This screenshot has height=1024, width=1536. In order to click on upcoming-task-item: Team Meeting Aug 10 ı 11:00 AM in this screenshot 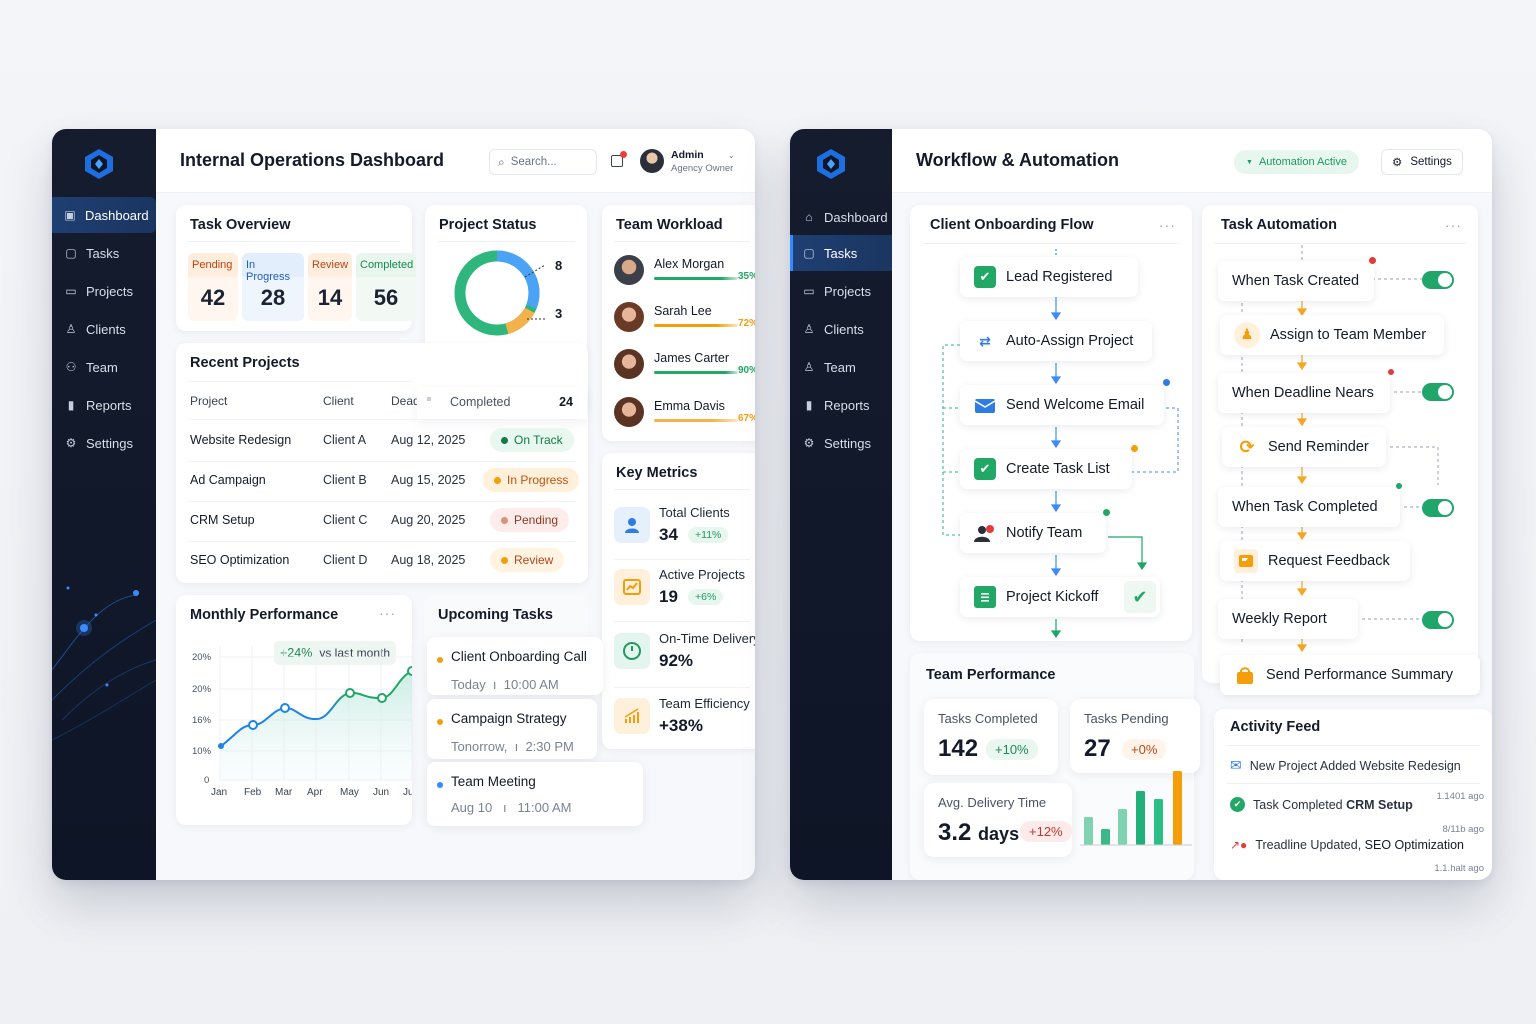, I will do `click(535, 794)`.